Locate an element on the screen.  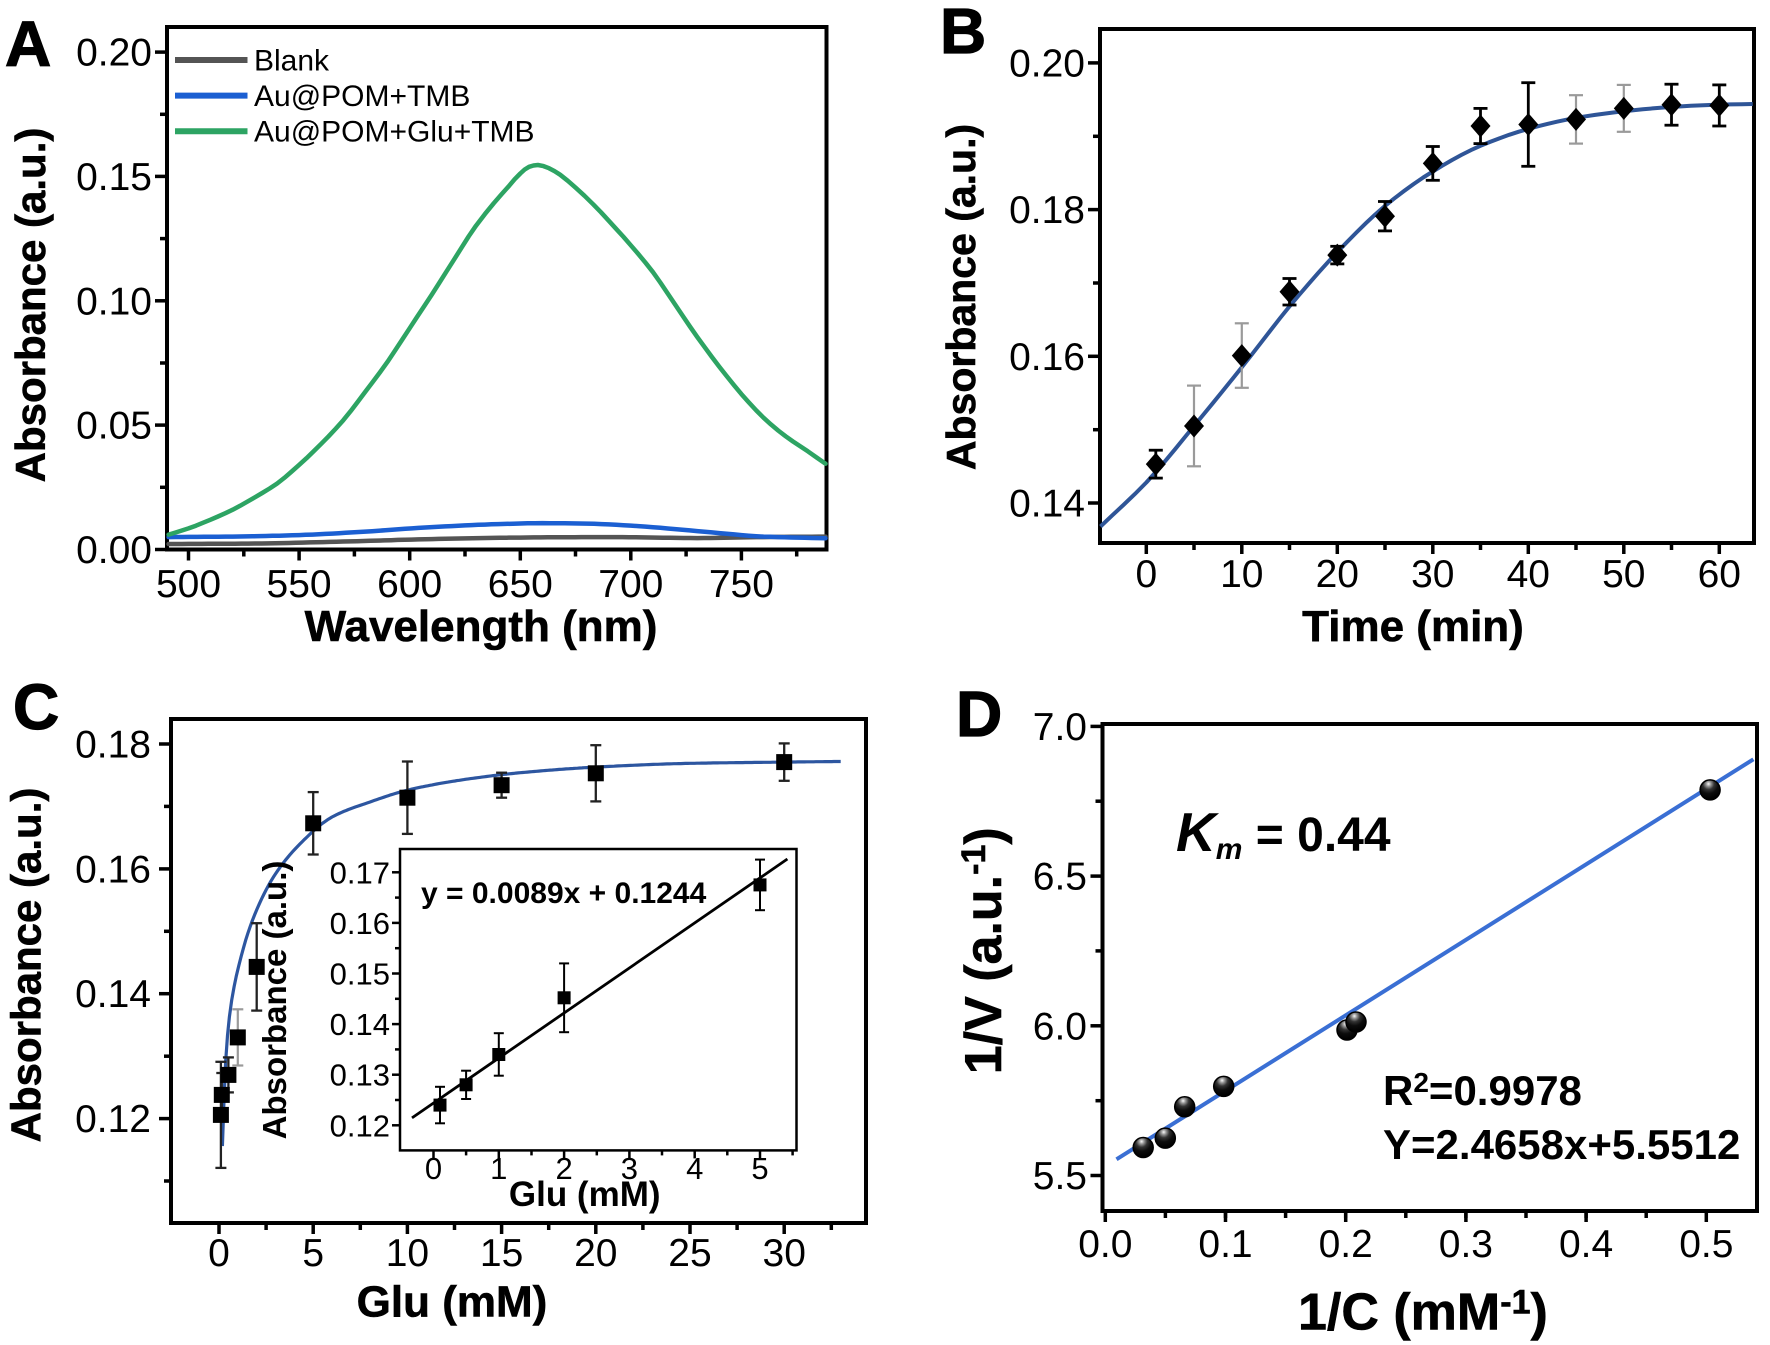
svg-text: 0.13 is located at coordinates (360, 1075).